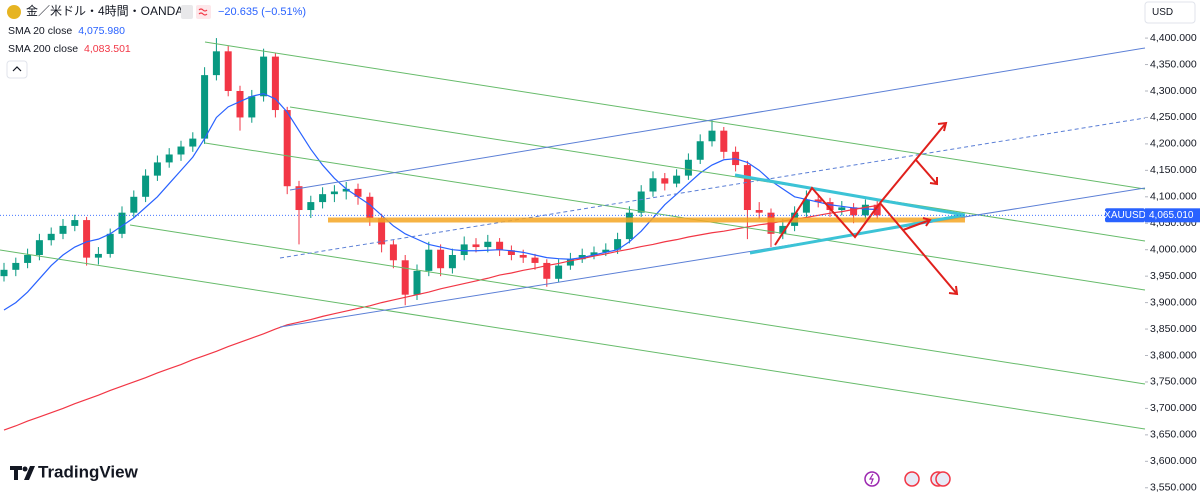  I want to click on brand-name: TradingView, so click(88, 471).